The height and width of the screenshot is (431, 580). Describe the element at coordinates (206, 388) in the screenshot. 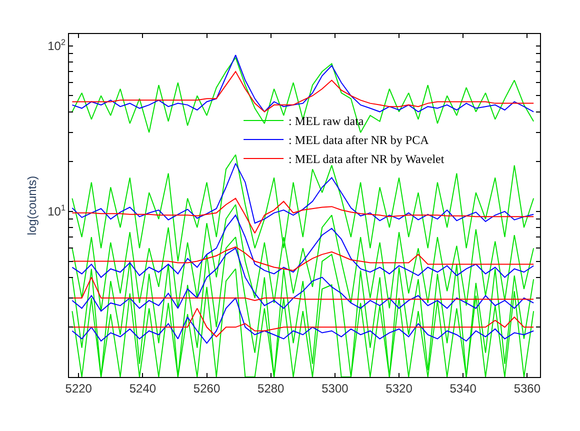

I see `x-tick-label: 5260` at that location.